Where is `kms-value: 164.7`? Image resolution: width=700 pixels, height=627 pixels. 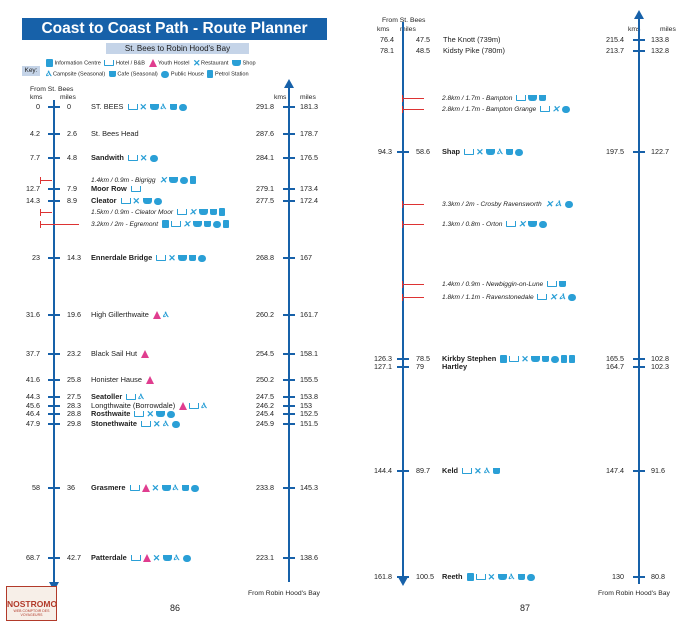
kms-value: 164.7 is located at coordinates (615, 366).